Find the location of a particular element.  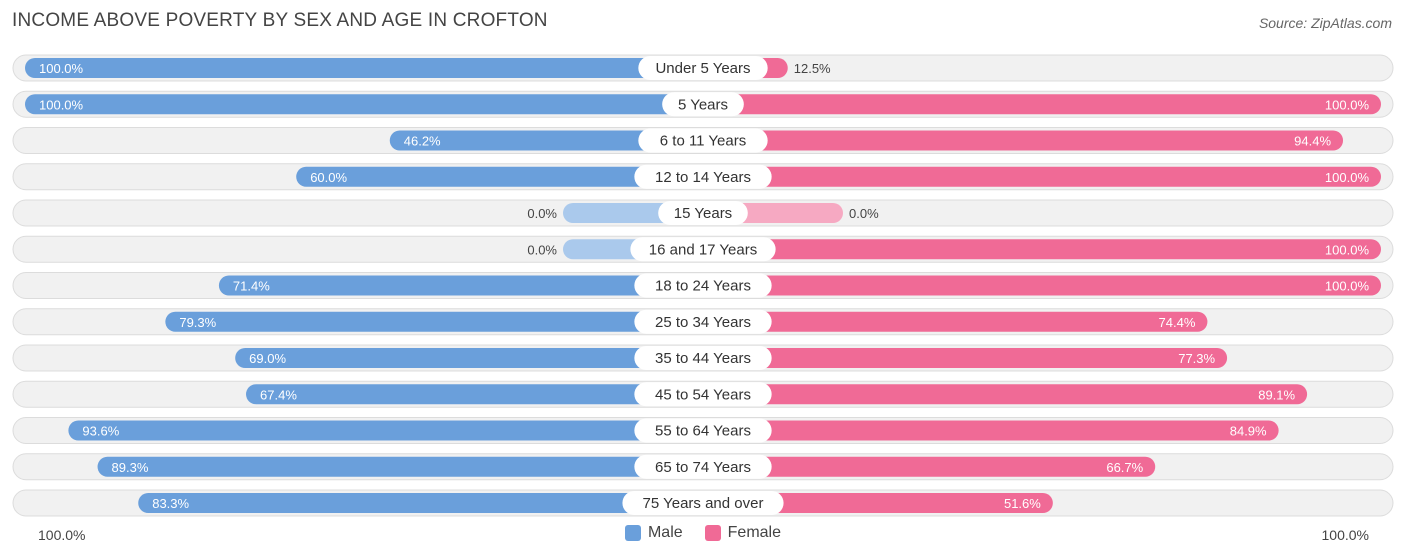

male-value-label: 46.2% is located at coordinates (422, 141).